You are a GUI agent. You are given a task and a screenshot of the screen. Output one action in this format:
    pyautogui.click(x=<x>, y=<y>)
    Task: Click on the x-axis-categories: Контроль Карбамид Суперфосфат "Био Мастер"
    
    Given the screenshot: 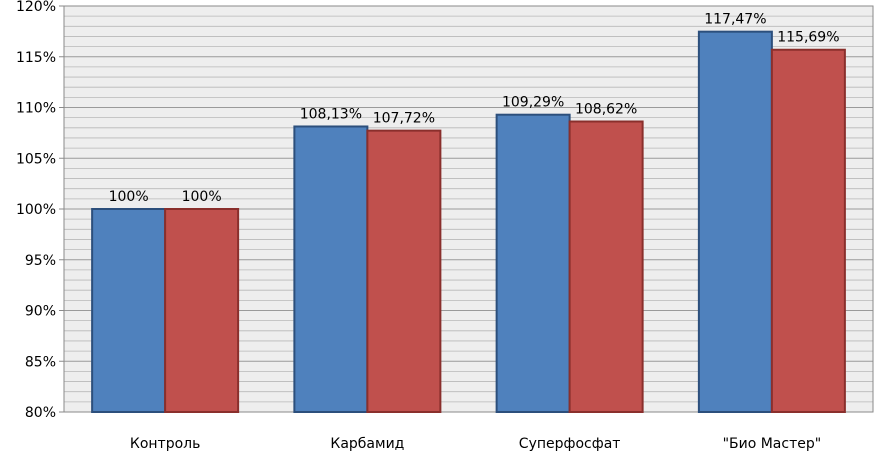 What is the action you would take?
    pyautogui.click(x=475, y=444)
    